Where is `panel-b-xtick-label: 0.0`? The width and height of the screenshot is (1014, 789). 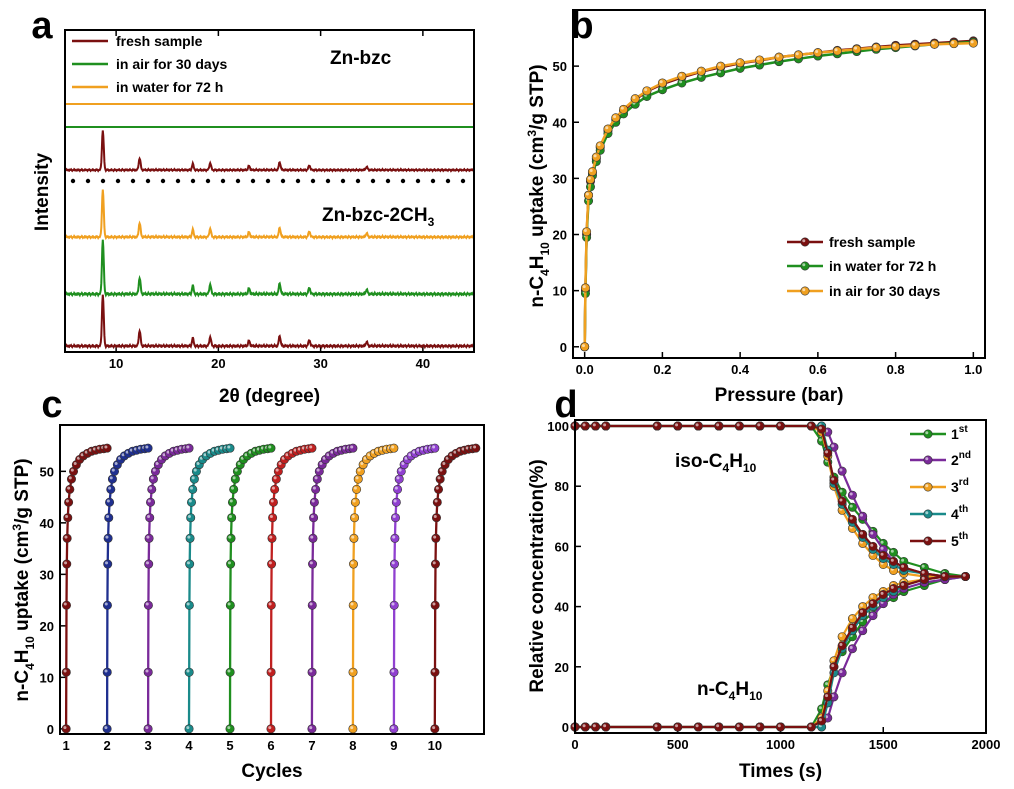 panel-b-xtick-label: 0.0 is located at coordinates (585, 369).